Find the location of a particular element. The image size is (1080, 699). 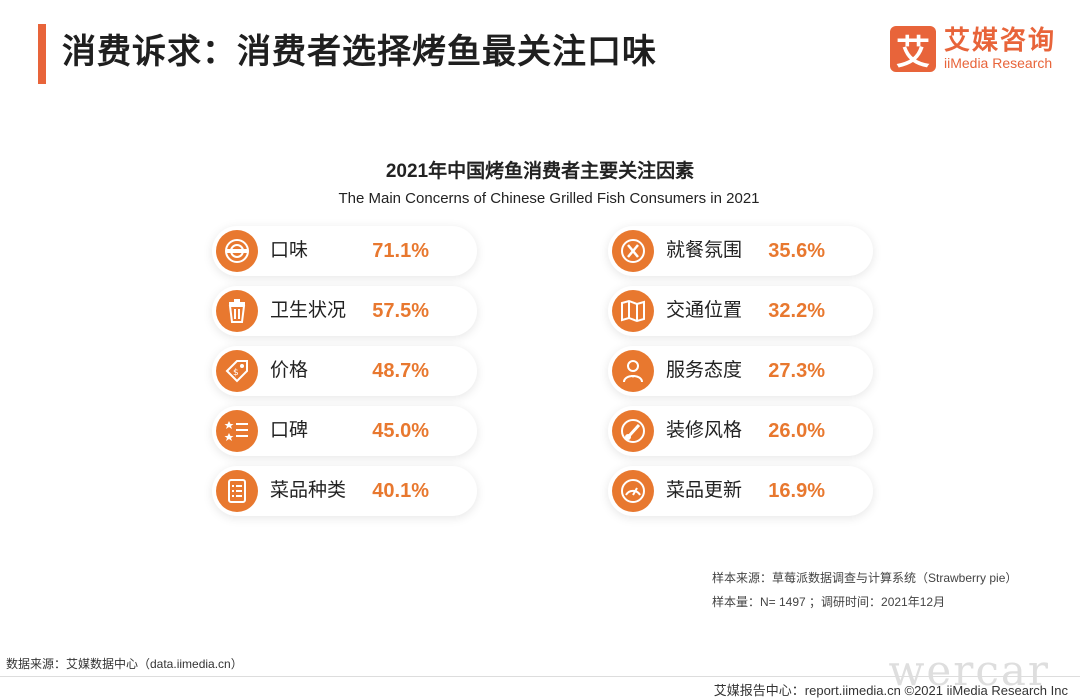

factor-item: 服务态度 27.3% is located at coordinates (740, 371).